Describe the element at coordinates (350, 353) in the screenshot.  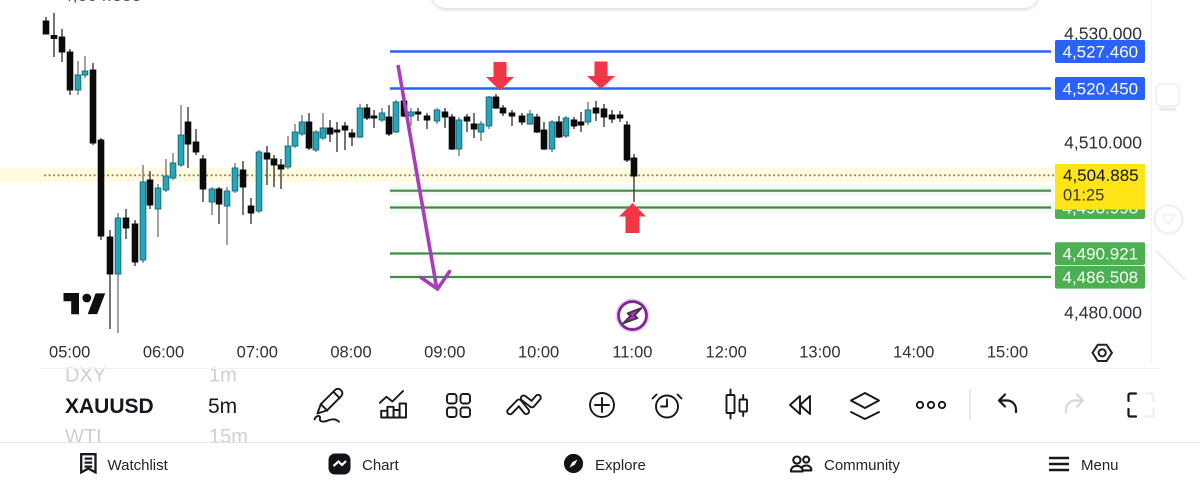
I see `svg-text: 08:00` at that location.